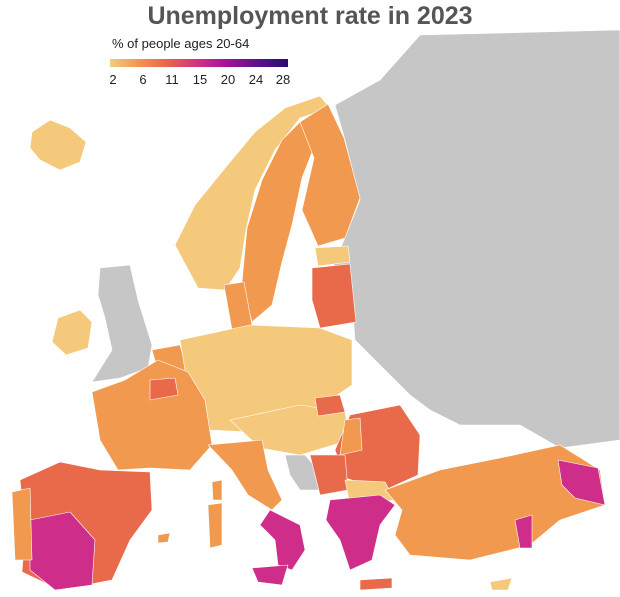 Image resolution: width=620 pixels, height=597 pixels. I want to click on region-norway, so click(252, 193).